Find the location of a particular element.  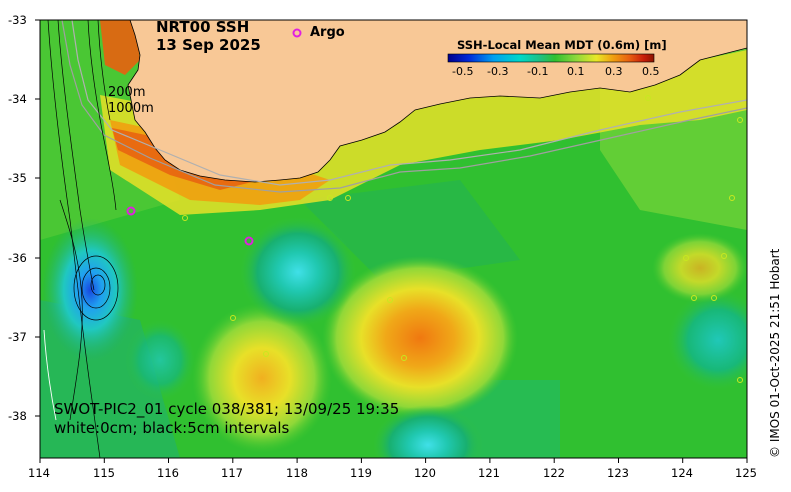

swot-info-line2: white:0cm; black:5cm intervals is located at coordinates (172, 428).